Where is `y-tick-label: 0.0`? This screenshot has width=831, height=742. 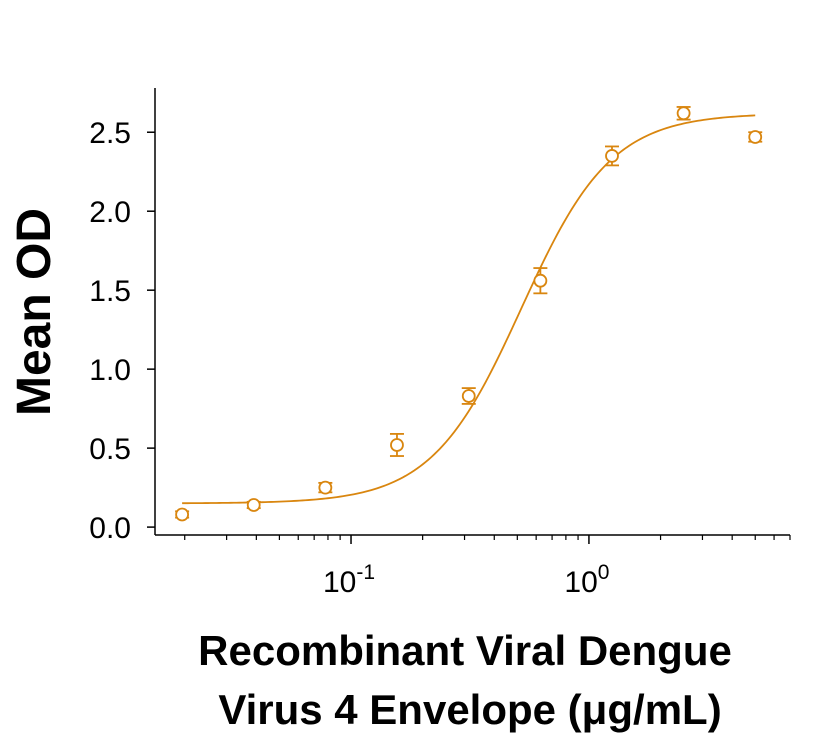 y-tick-label: 0.0 is located at coordinates (110, 528).